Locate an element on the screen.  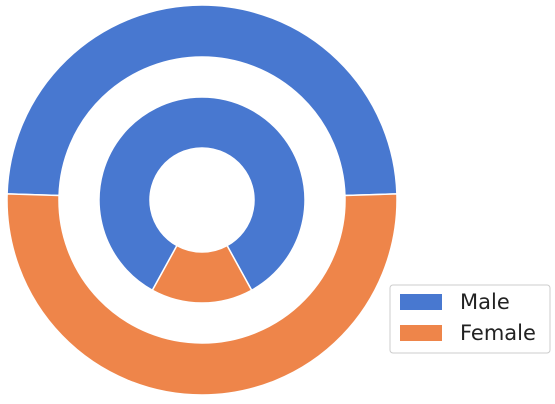
legend-label: Male is located at coordinates (485, 302).